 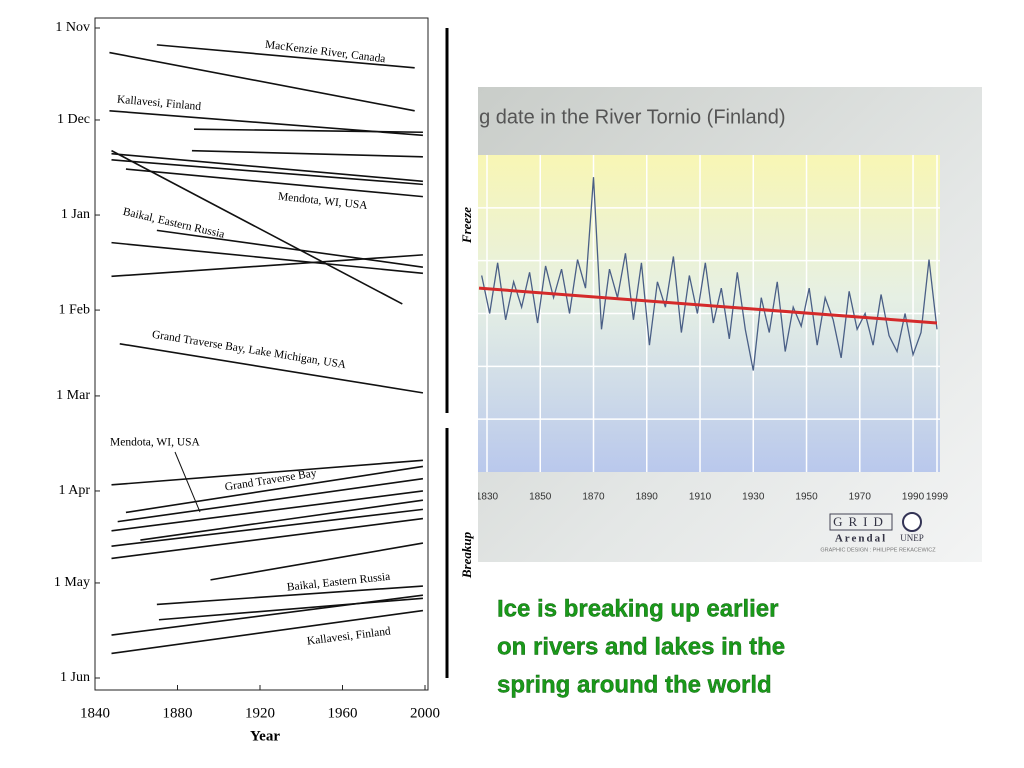 What do you see at coordinates (487, 497) in the screenshot?
I see `x-tick-label: 1830` at bounding box center [487, 497].